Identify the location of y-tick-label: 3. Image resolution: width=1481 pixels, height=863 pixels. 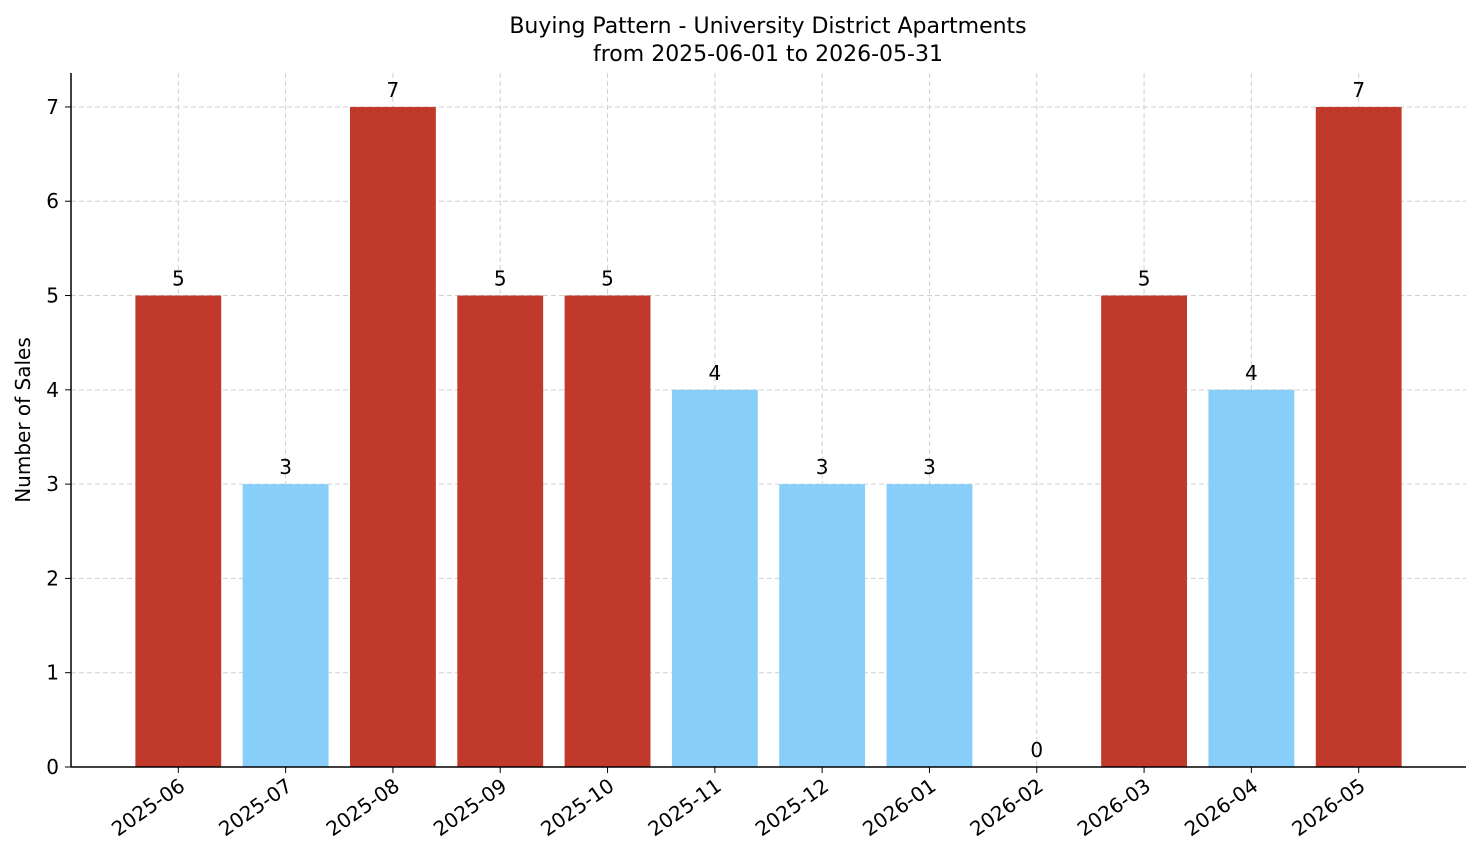
(52, 484).